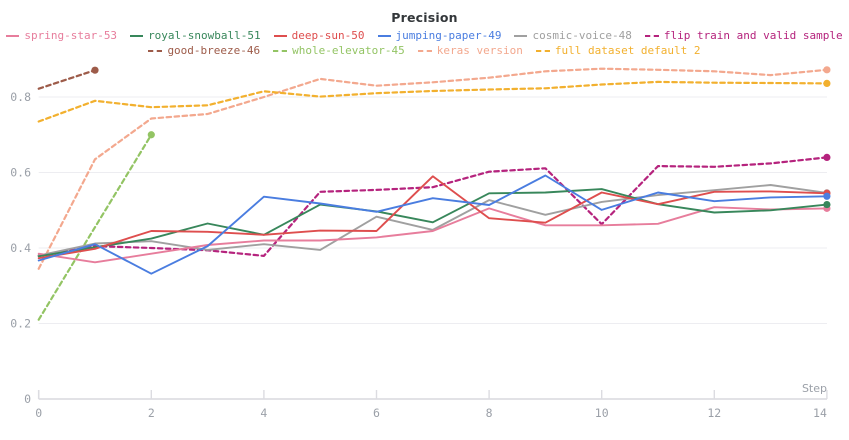  What do you see at coordinates (582, 35) in the screenshot?
I see `legend-item-label: cosmic-voice-48` at bounding box center [582, 35].